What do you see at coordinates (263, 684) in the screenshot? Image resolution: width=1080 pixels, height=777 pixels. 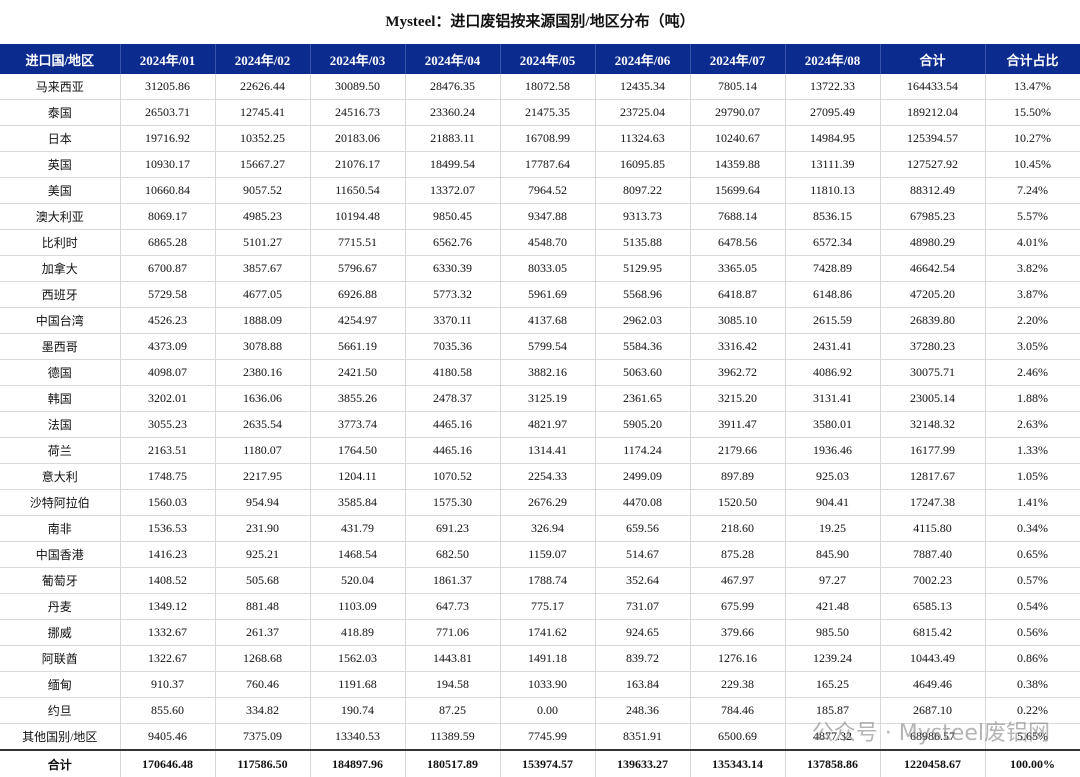 I see `cell: 760.46` at bounding box center [263, 684].